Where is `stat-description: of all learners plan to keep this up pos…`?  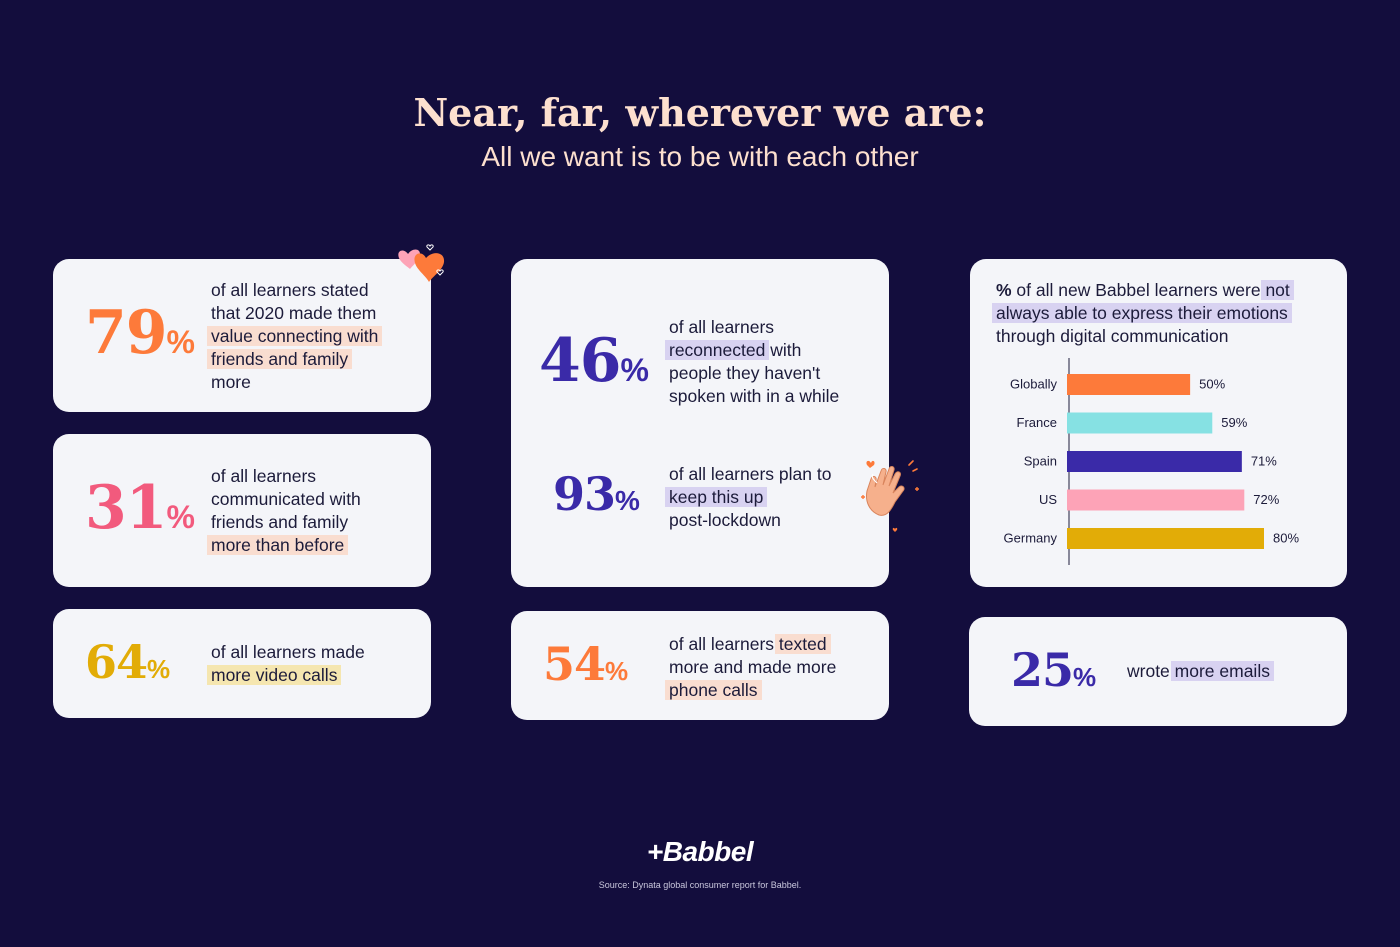
stat-description: of all learners plan to keep this up pos… is located at coordinates (774, 497).